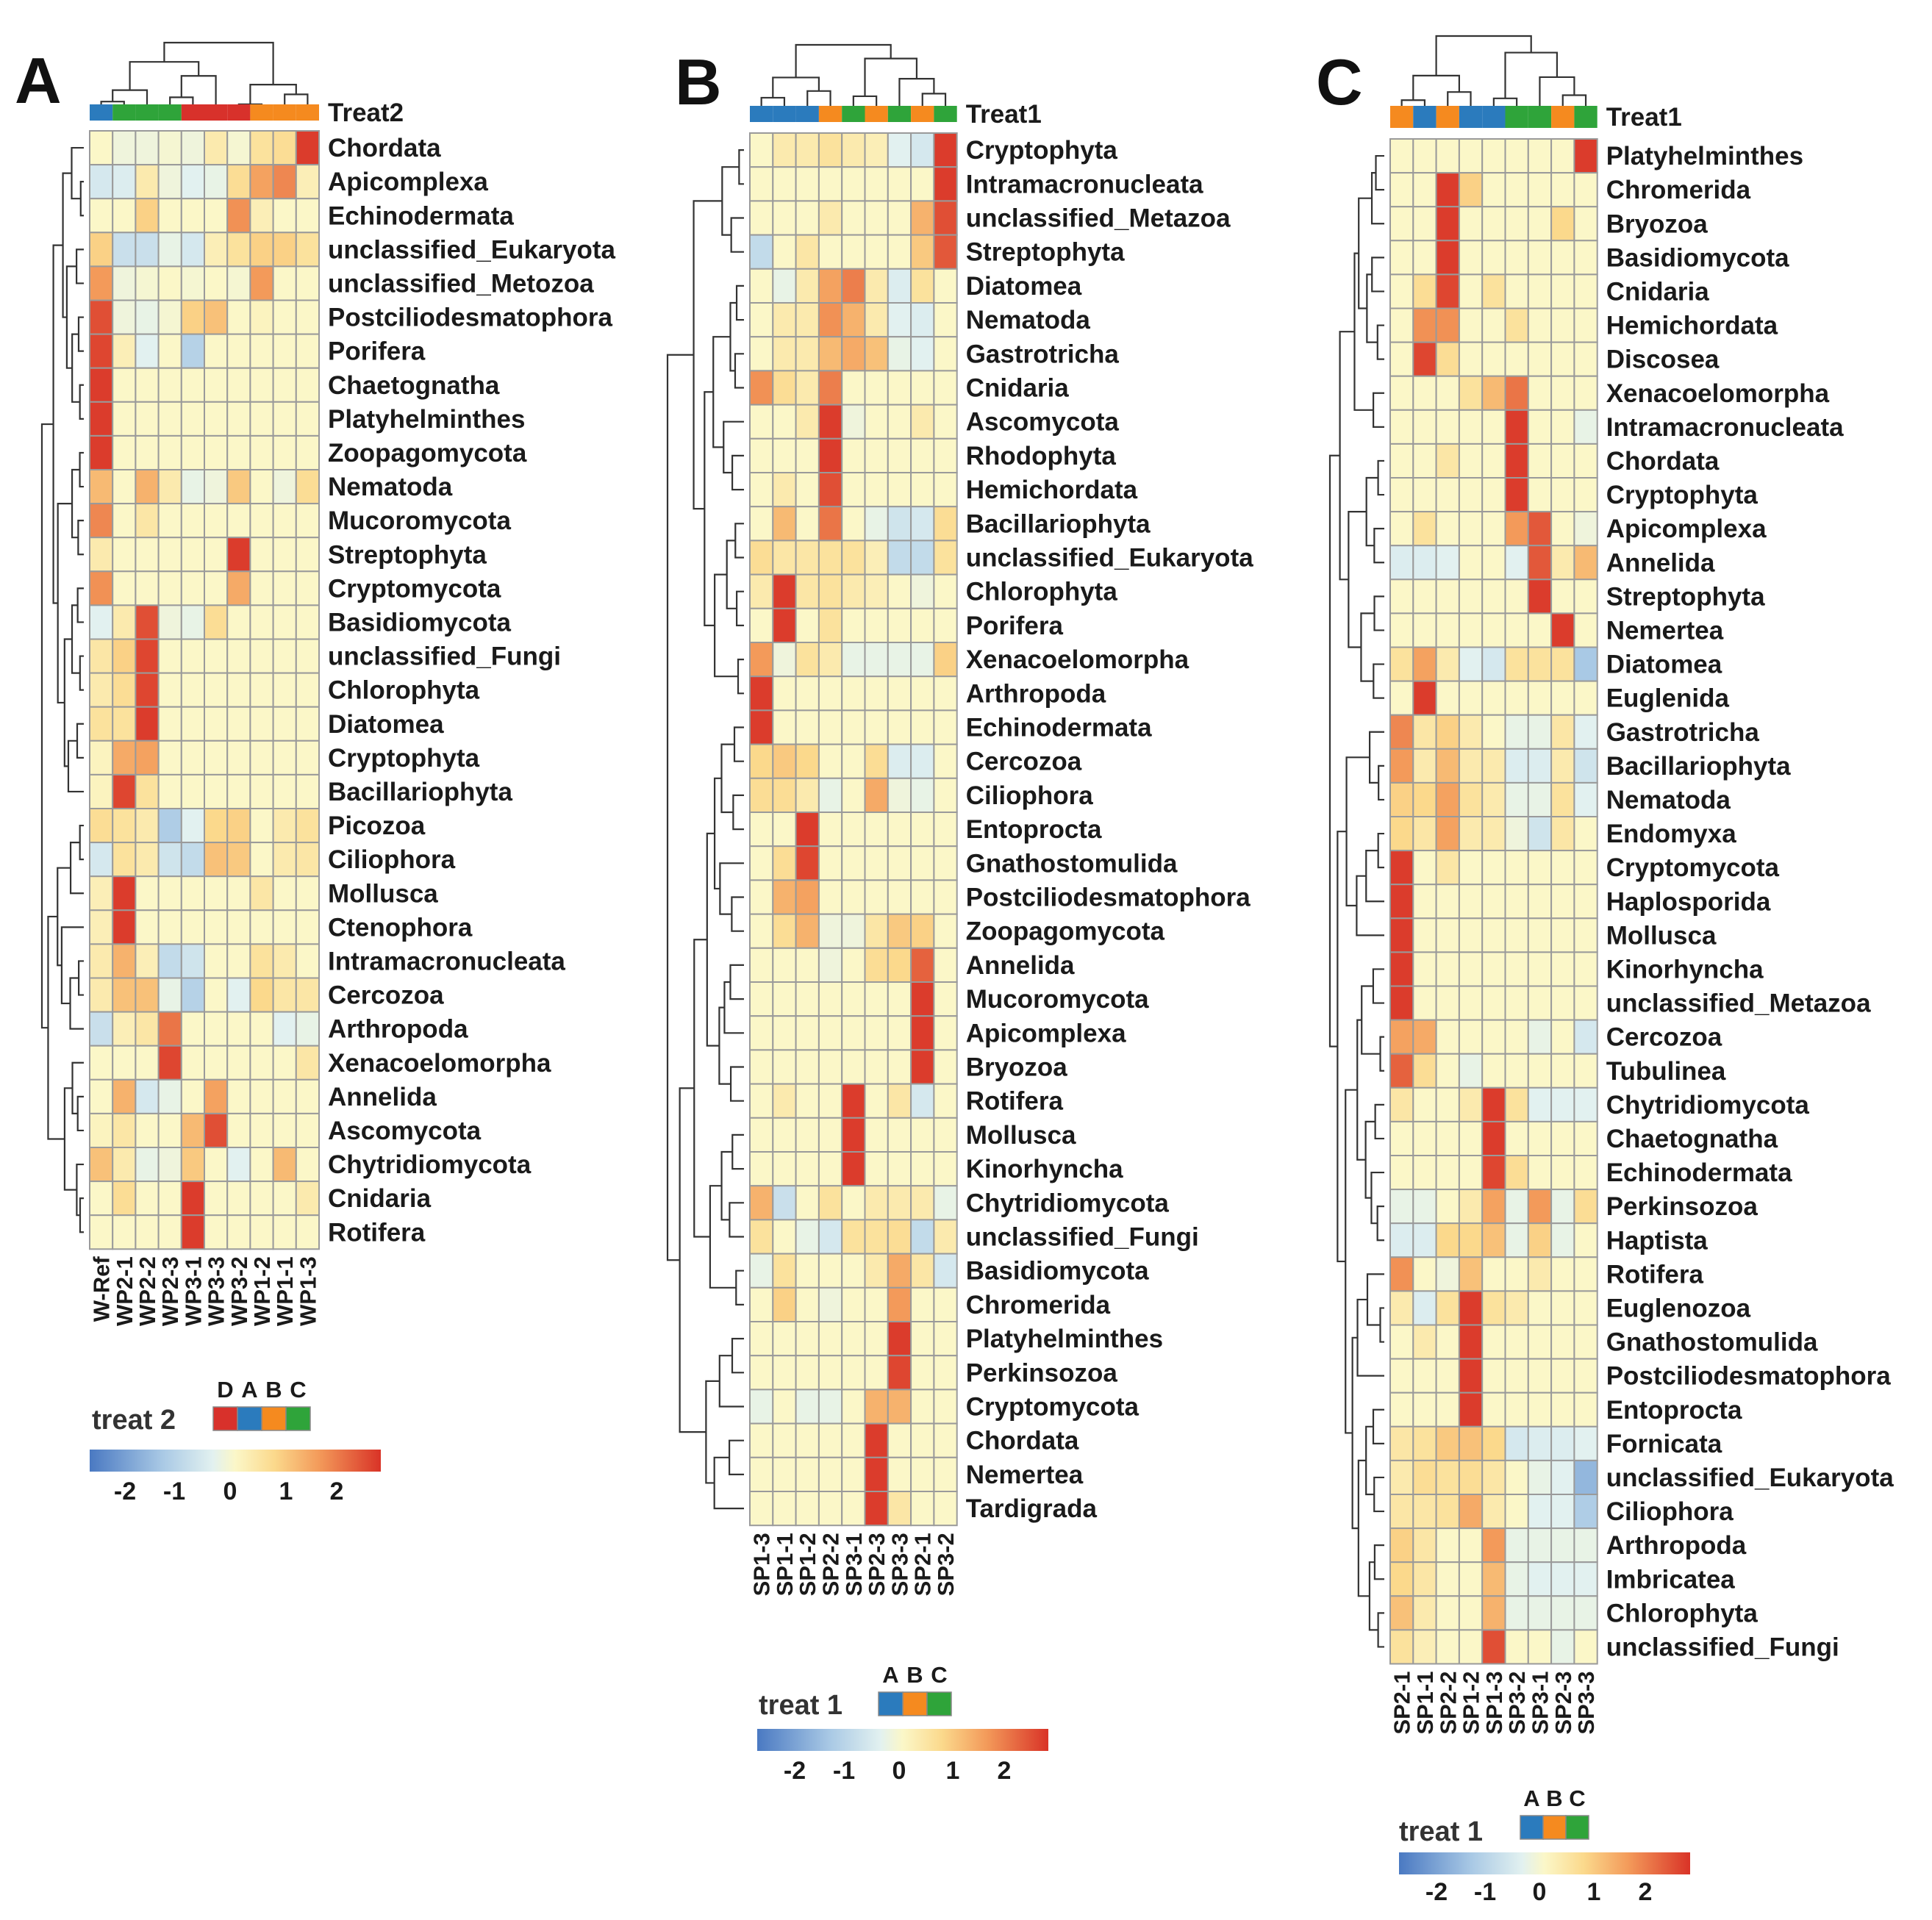 Image resolution: width=1932 pixels, height=1920 pixels. Describe the element at coordinates (308, 1291) in the screenshot. I see `panel-A-column-label: WP1-3` at that location.